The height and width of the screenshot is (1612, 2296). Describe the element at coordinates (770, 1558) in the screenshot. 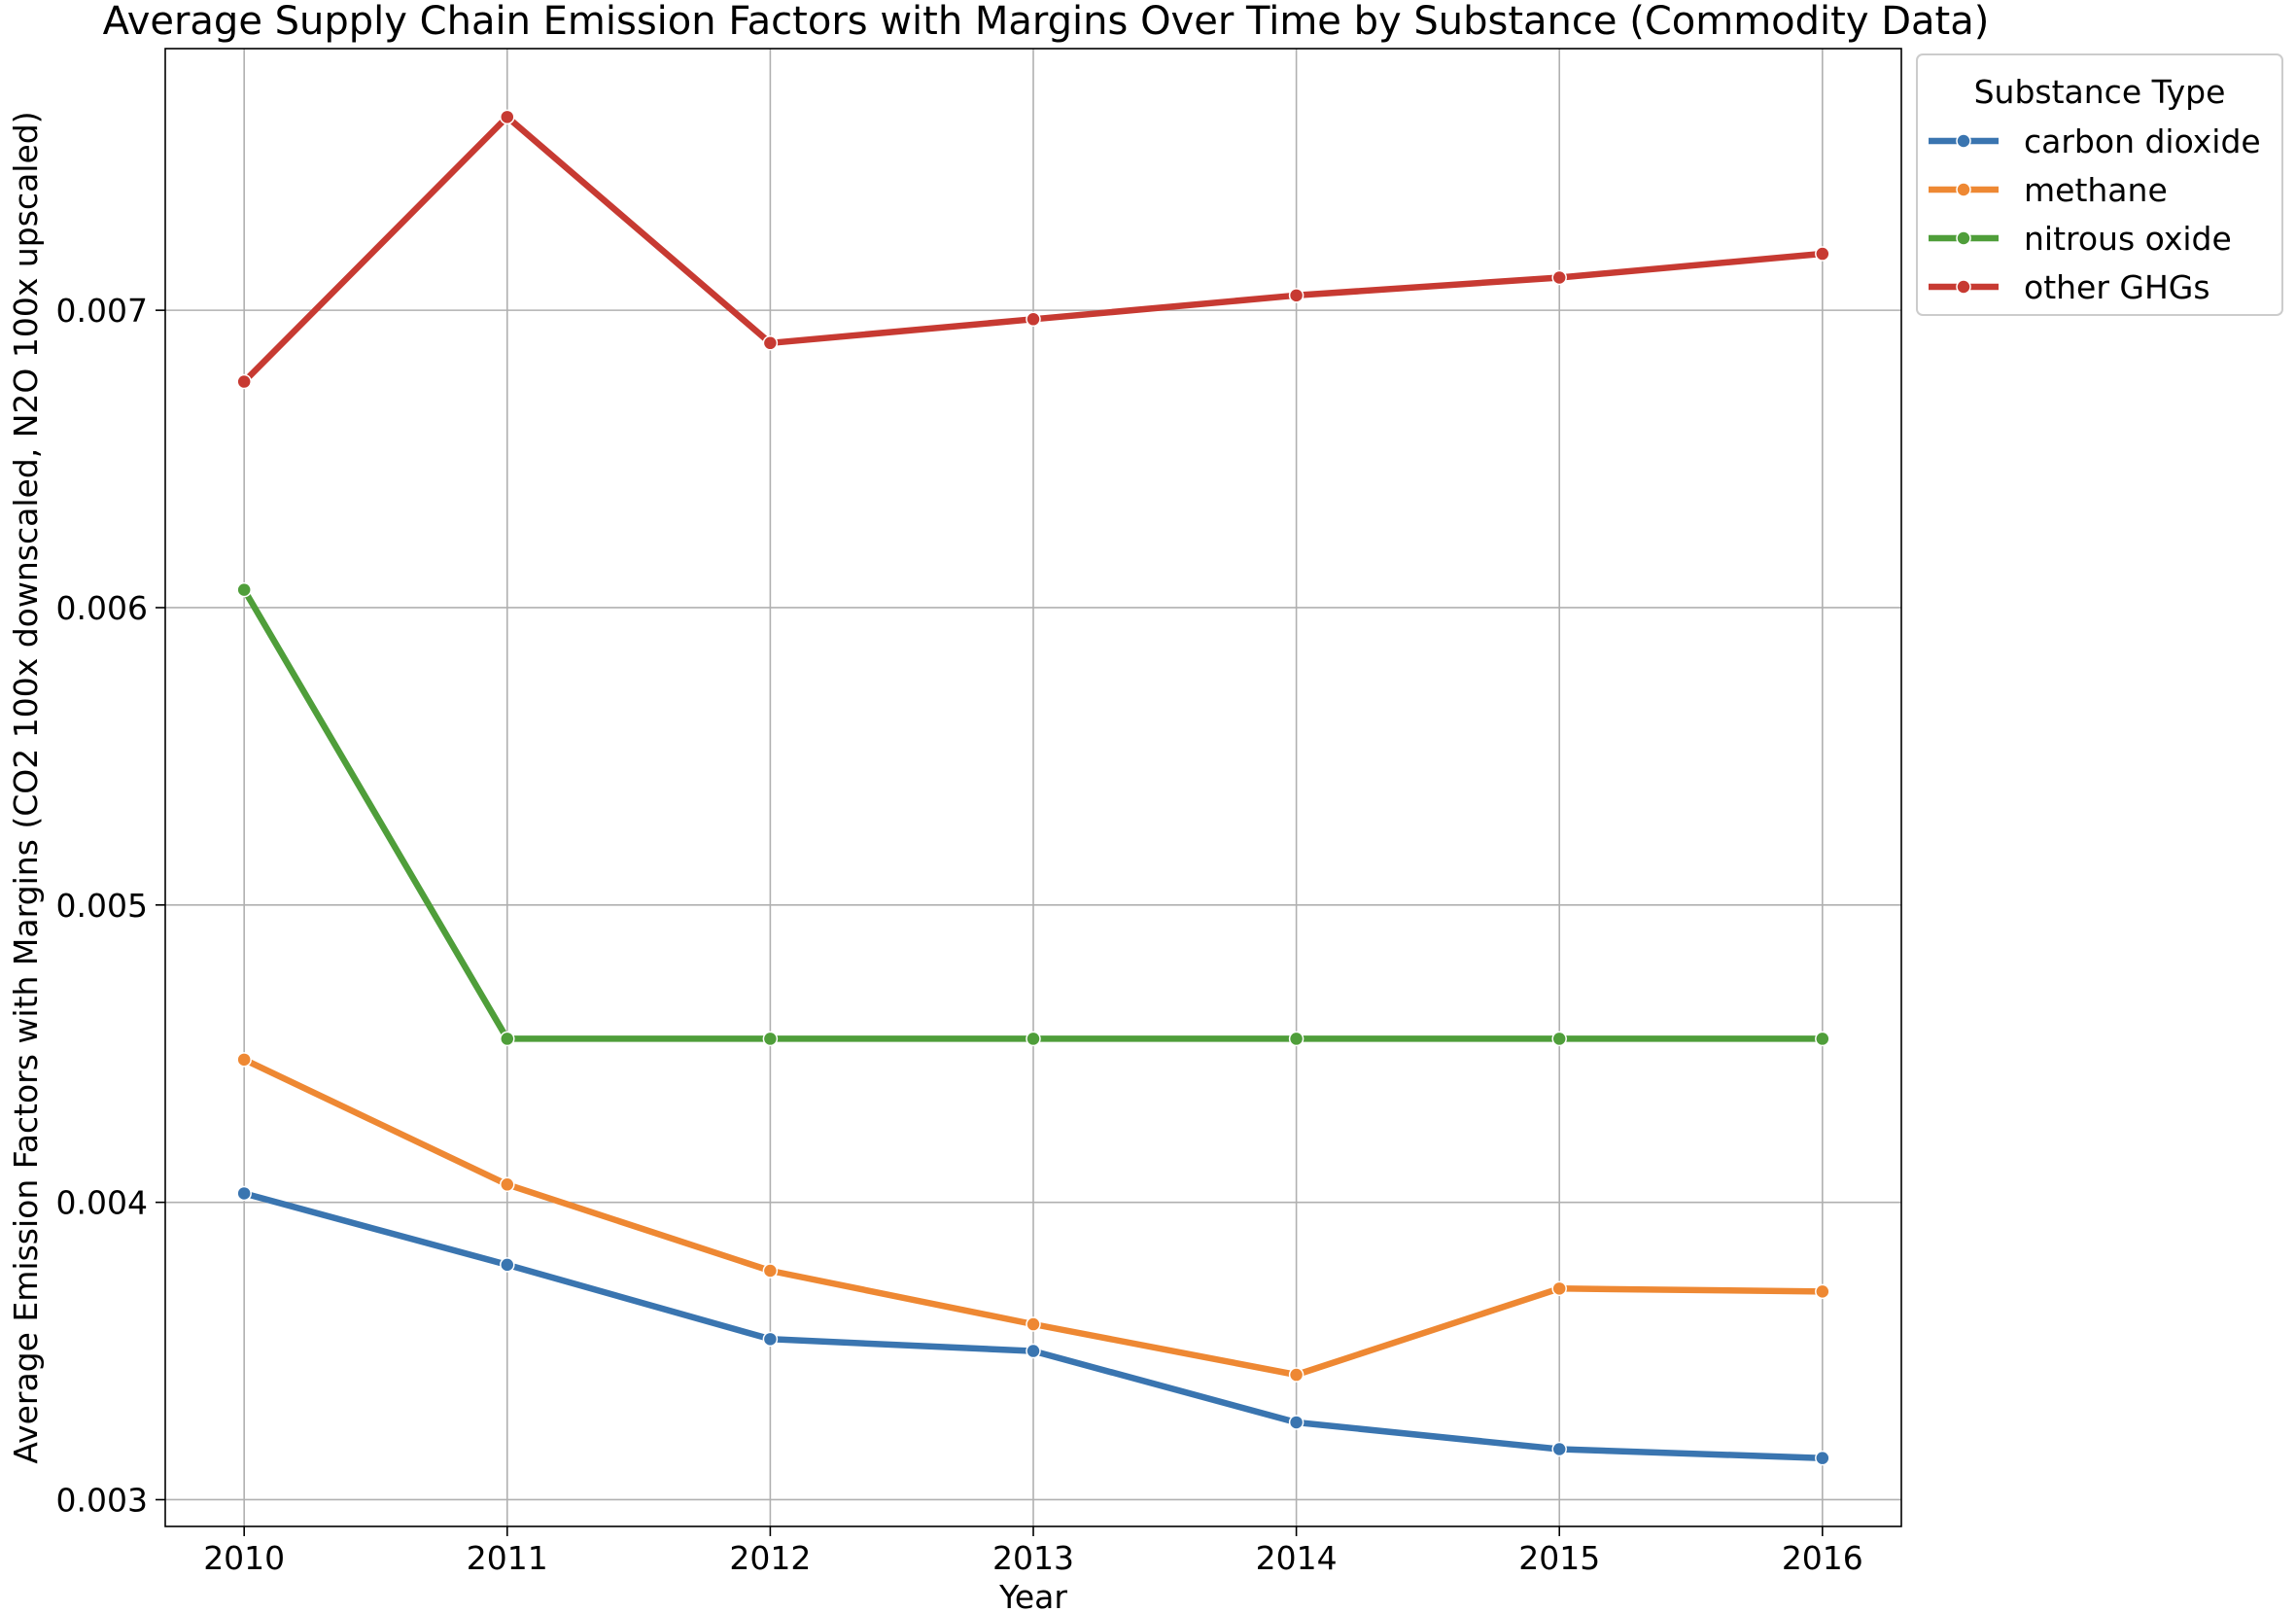

I see `x-tick-label: 2012` at that location.